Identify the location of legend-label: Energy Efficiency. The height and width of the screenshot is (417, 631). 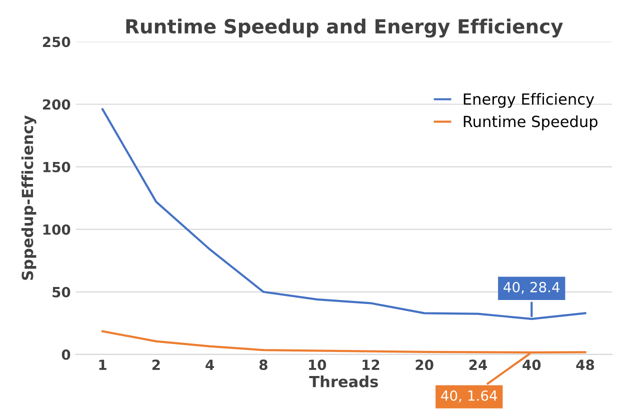
(529, 100).